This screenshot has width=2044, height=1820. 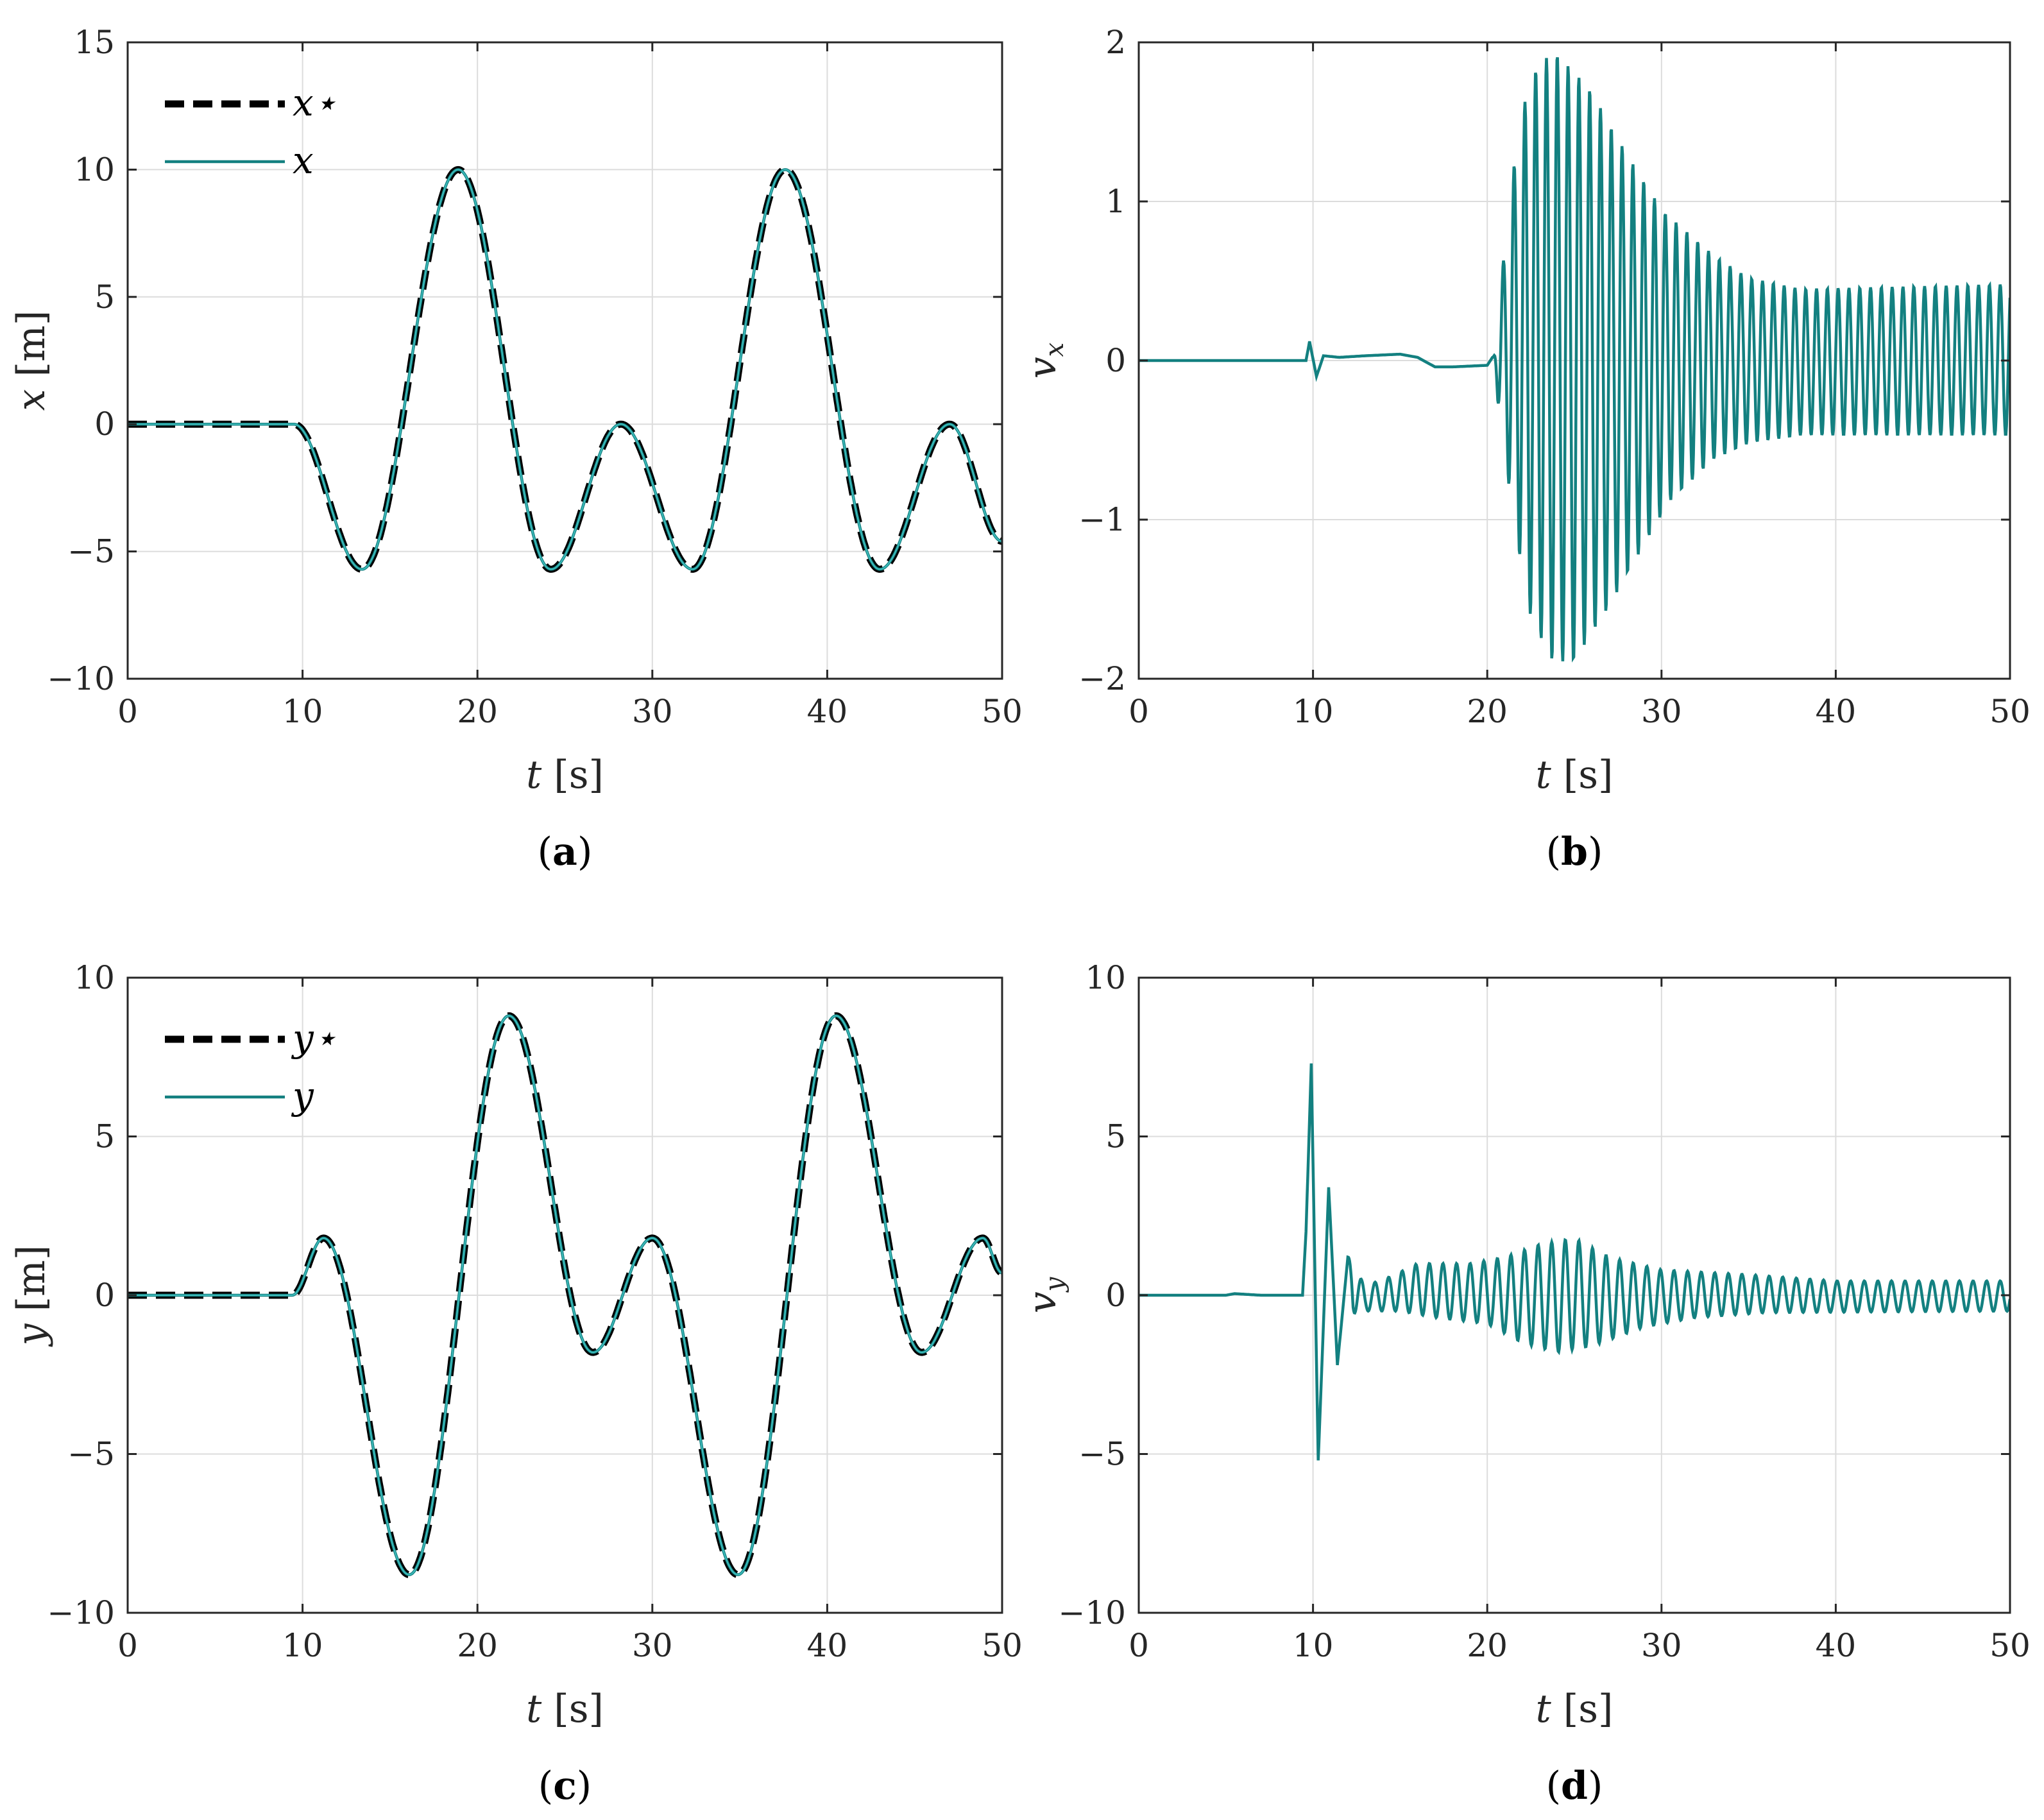 What do you see at coordinates (1574, 852) in the screenshot?
I see `panel-caption: (b)` at bounding box center [1574, 852].